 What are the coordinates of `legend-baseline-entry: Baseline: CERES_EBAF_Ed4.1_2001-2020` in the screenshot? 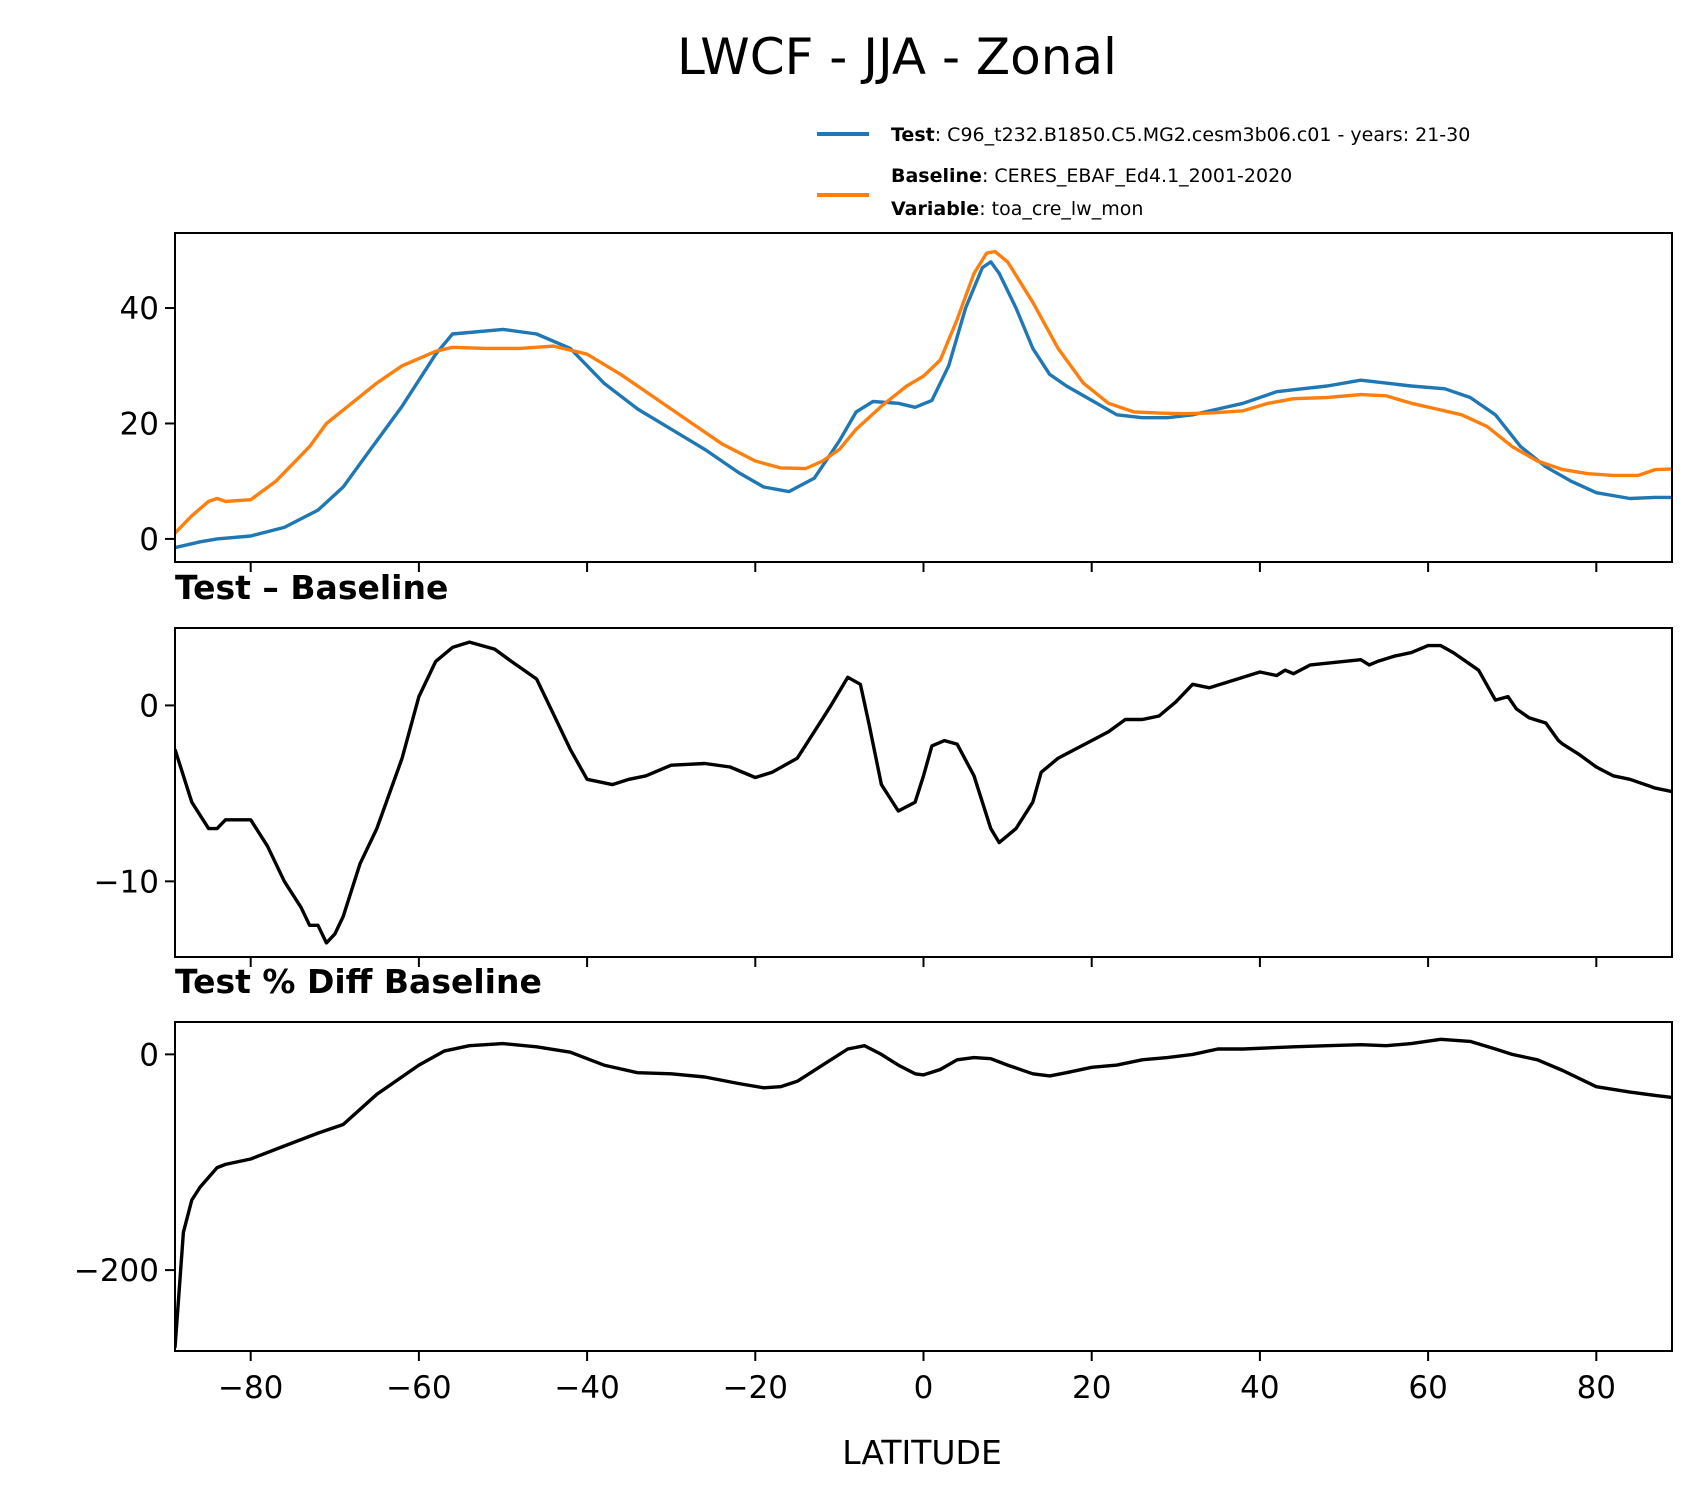 It's located at (1091, 176).